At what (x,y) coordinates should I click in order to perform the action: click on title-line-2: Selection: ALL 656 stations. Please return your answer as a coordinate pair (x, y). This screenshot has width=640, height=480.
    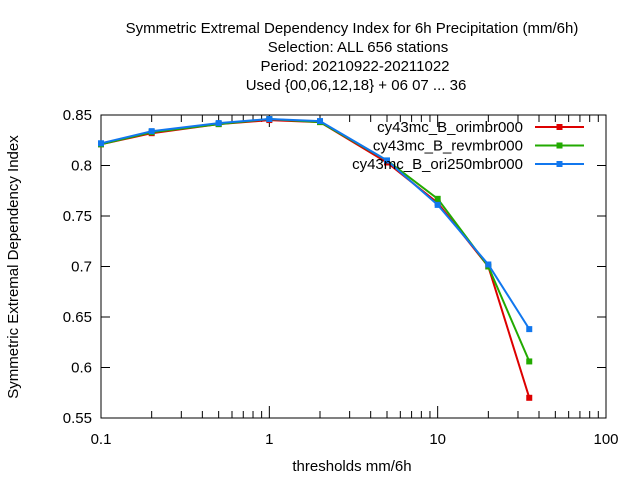
    Looking at the image, I should click on (358, 47).